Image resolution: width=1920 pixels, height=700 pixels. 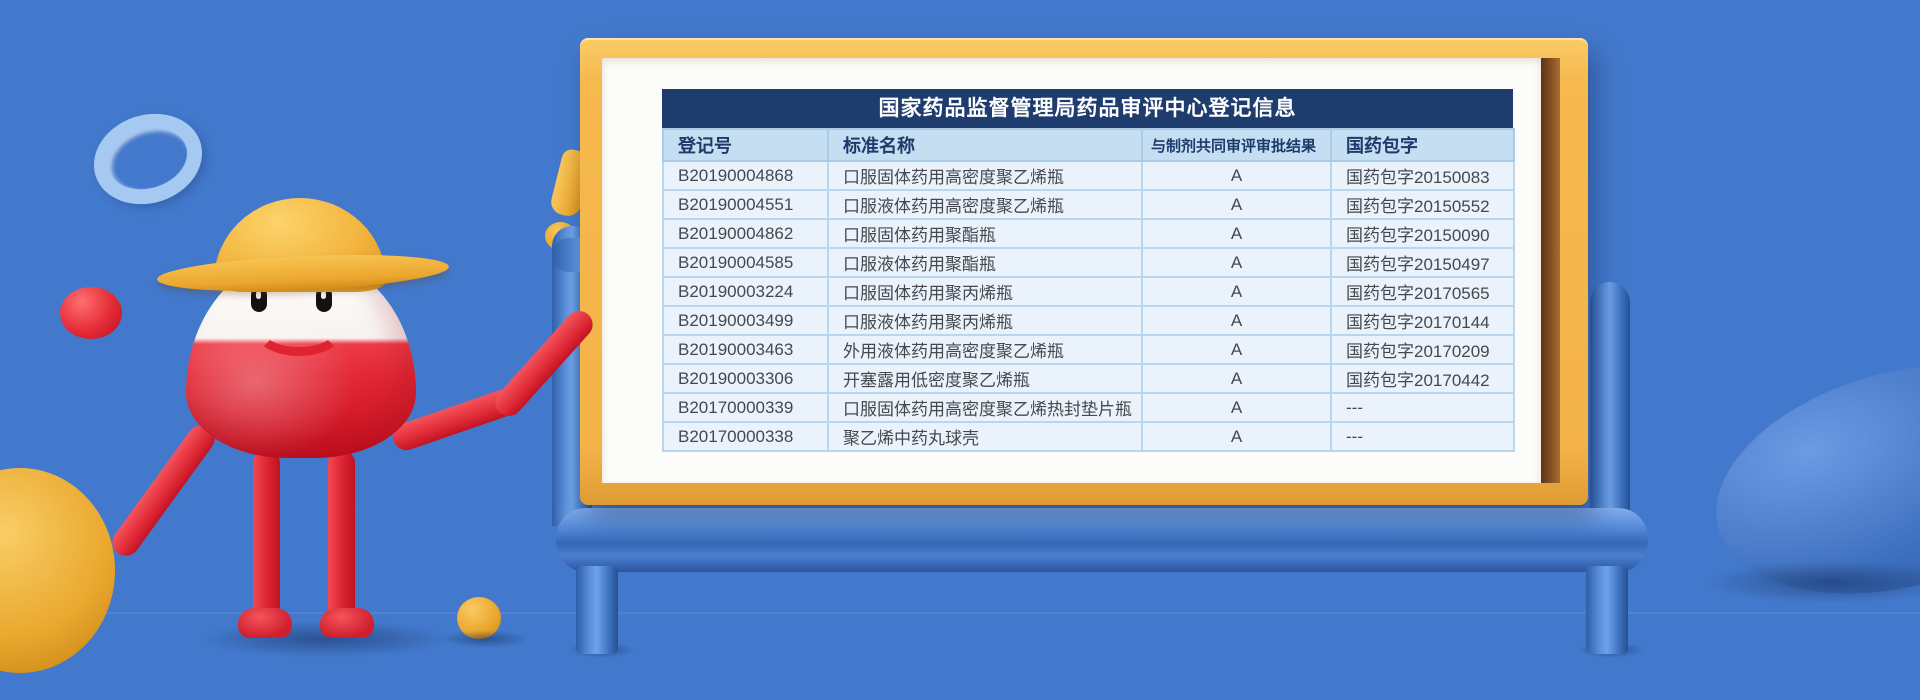 I want to click on table-row: B20190003499 口服液体药用聚丙烯瓶 A 国药包字20170144, so click(x=1088, y=320).